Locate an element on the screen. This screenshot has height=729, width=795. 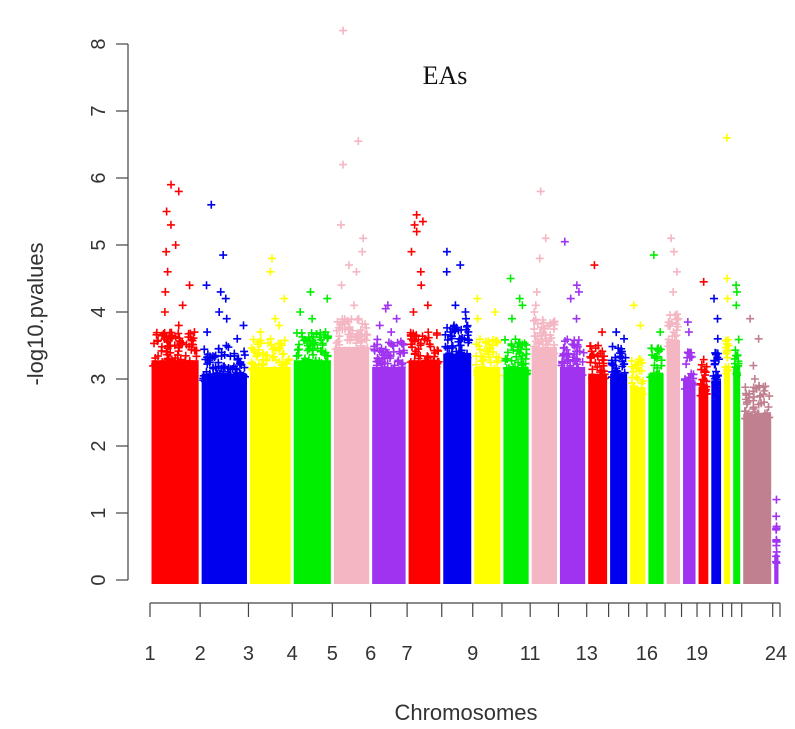
chromosome-7-points is located at coordinates (424, 397).